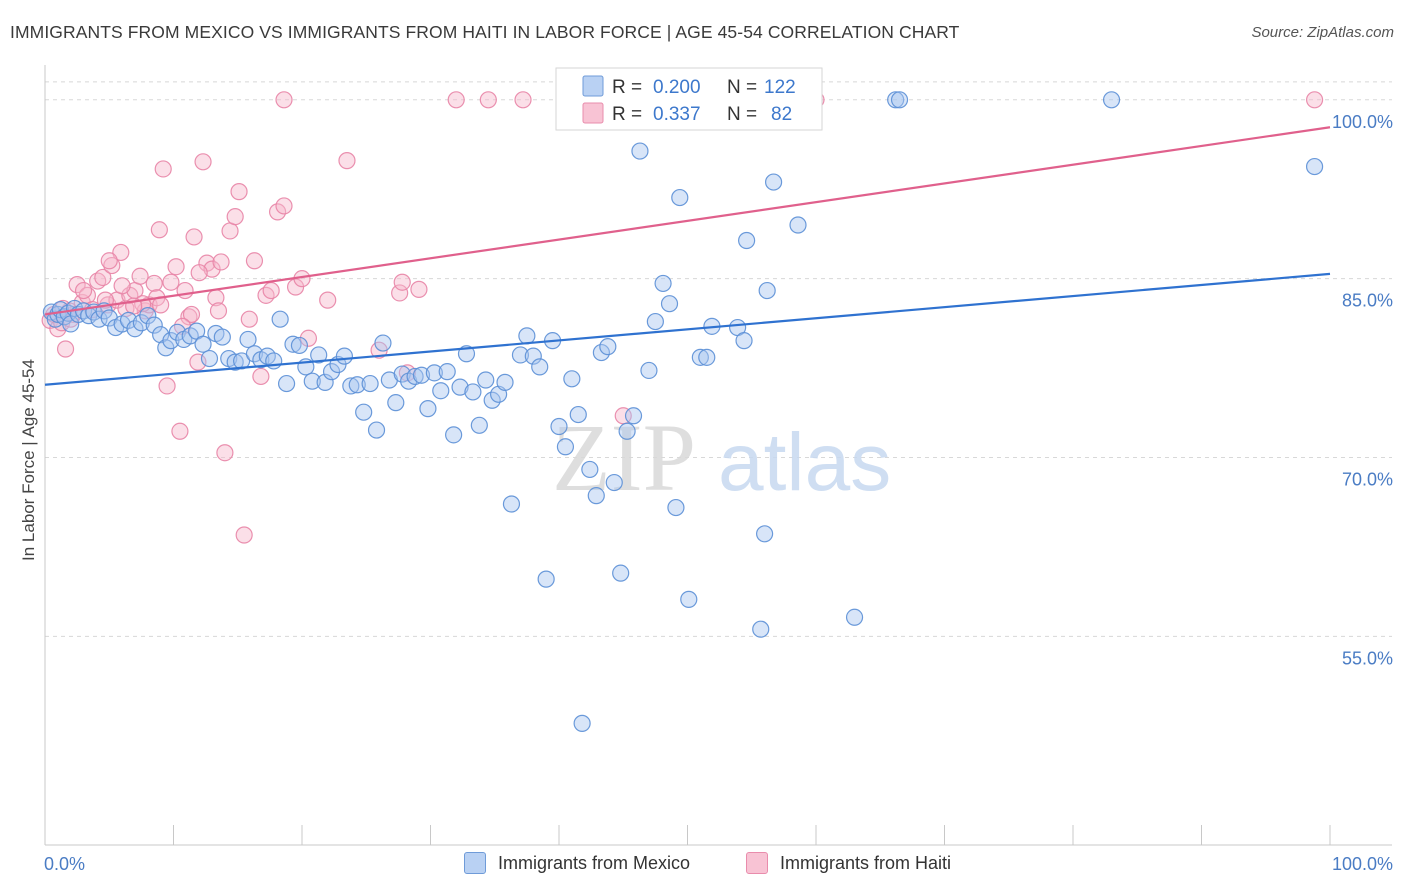  What do you see at coordinates (687, 329) in the screenshot?
I see `mexico-trend-line` at bounding box center [687, 329].